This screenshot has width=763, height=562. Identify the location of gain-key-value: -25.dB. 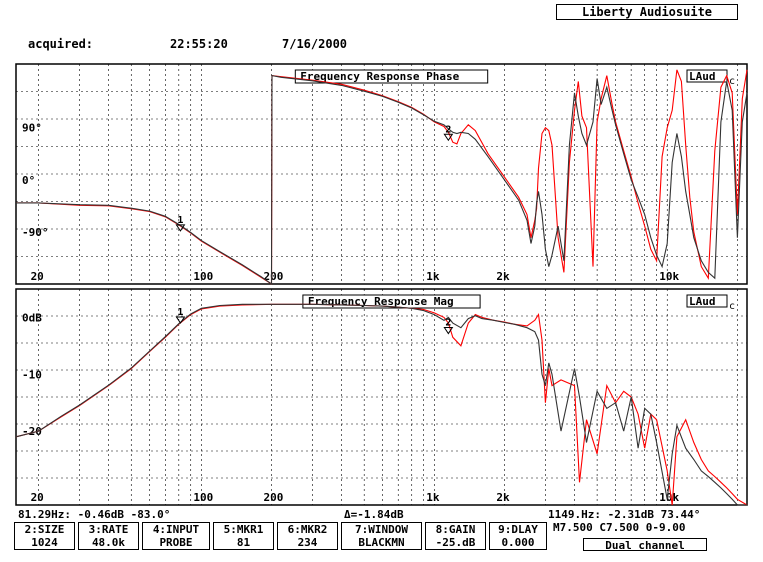
(455, 542).